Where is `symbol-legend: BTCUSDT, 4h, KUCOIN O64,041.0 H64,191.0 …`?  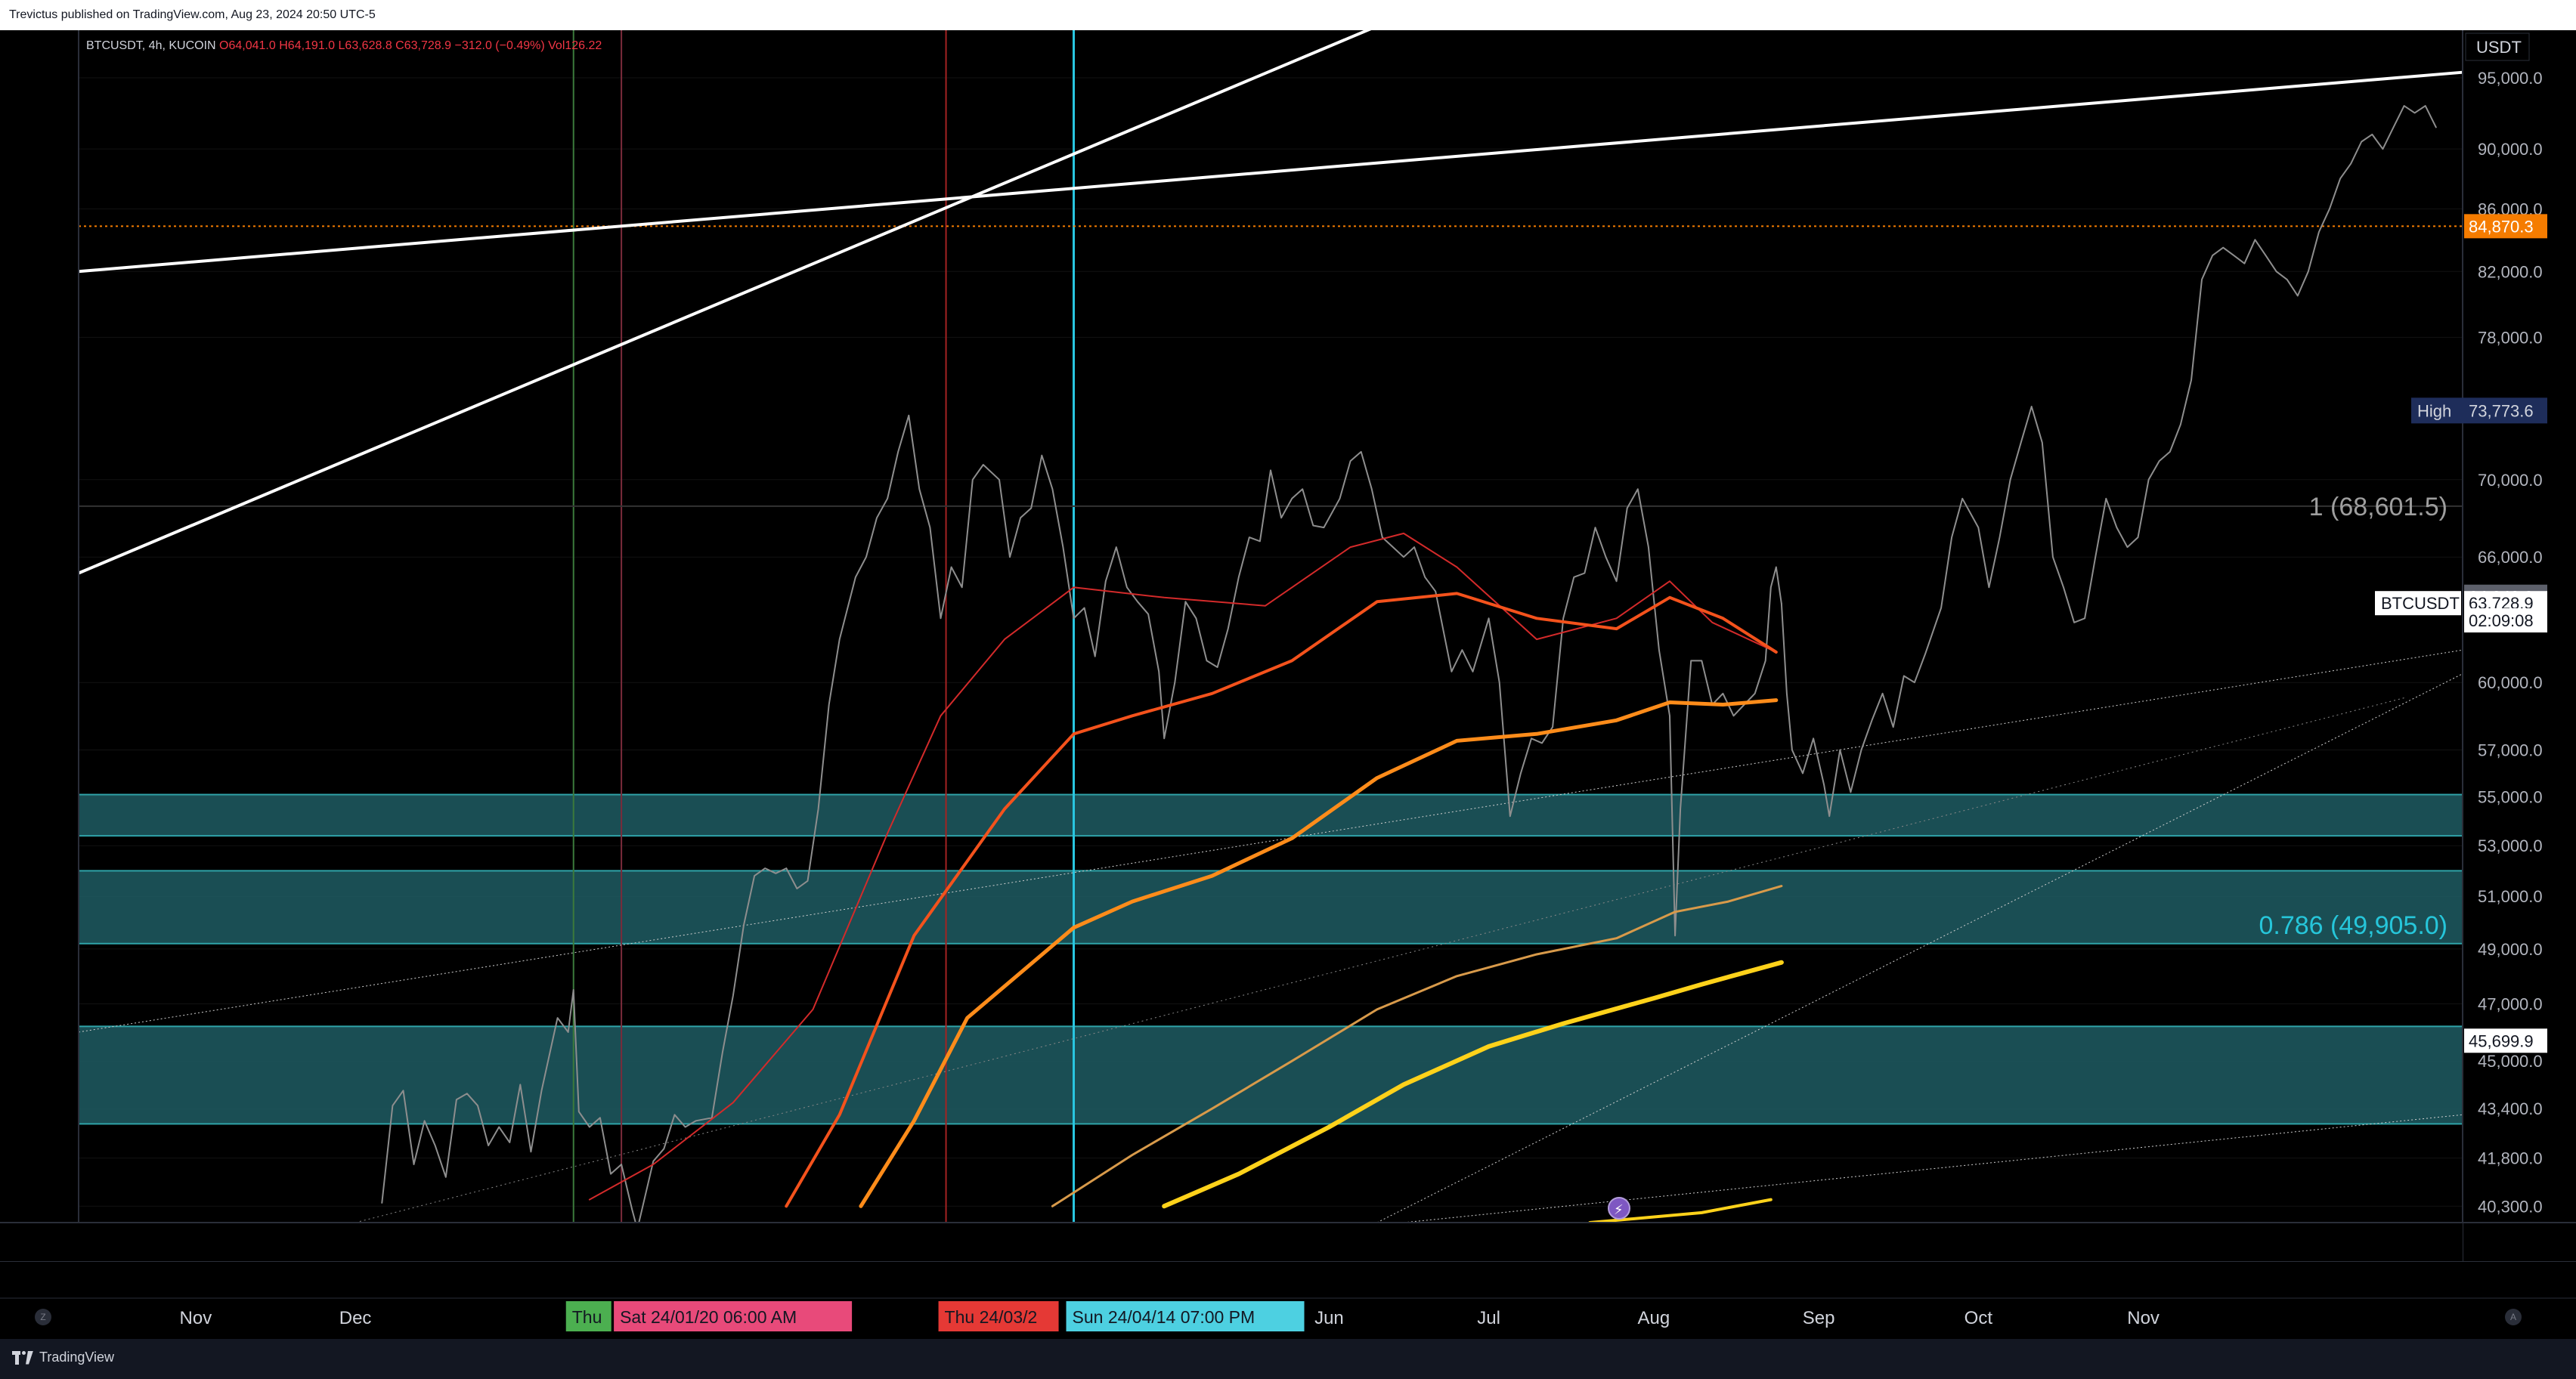
symbol-legend: BTCUSDT, 4h, KUCOIN O64,041.0 H64,191.0 … is located at coordinates (344, 46).